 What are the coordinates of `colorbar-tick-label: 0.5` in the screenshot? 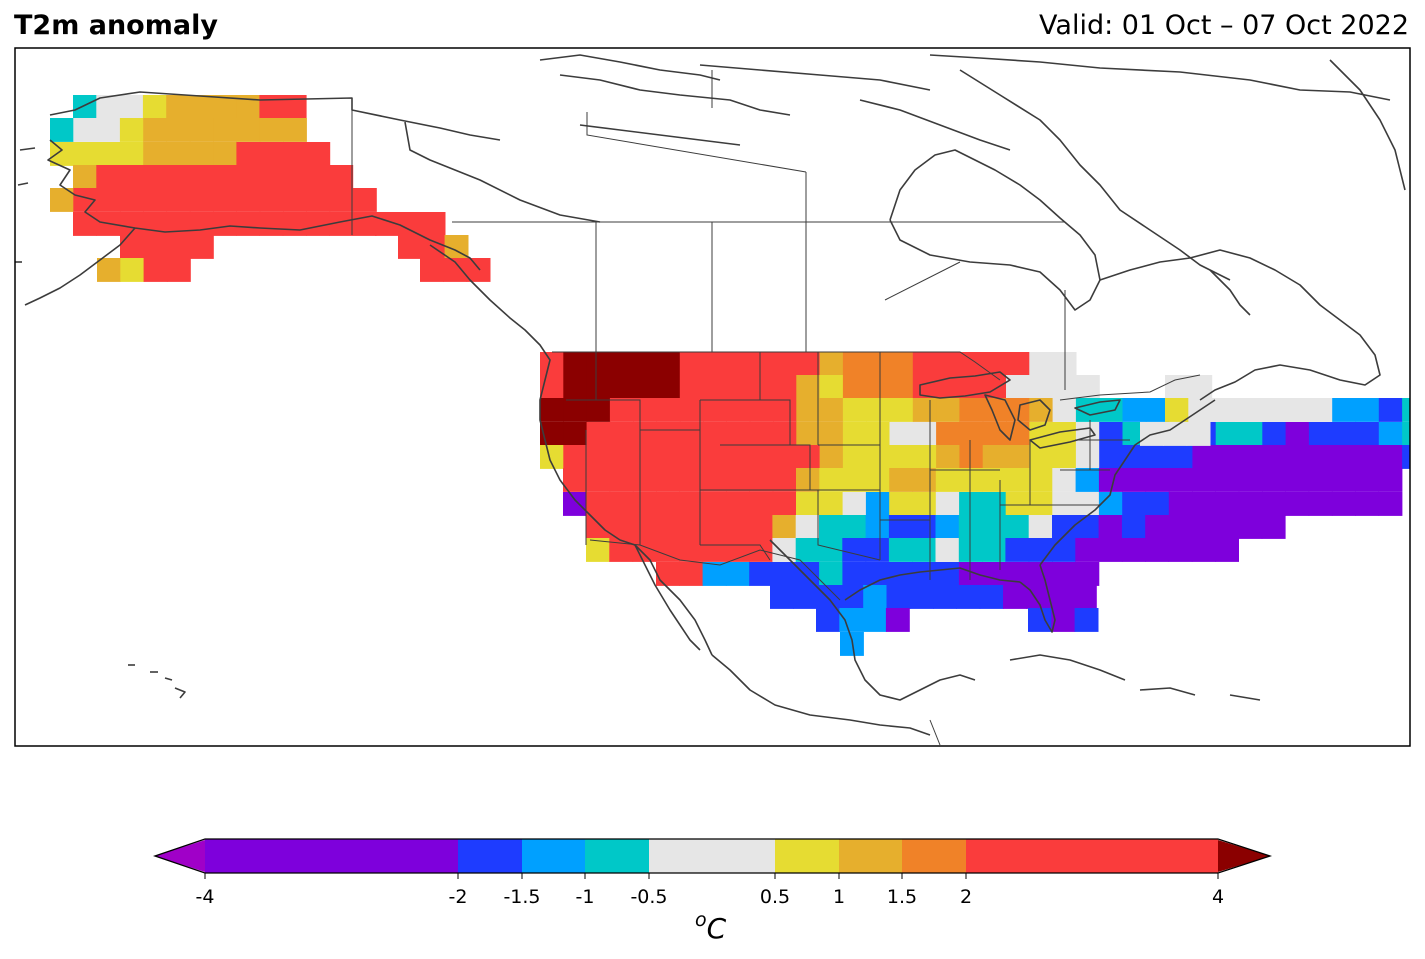 It's located at (775, 897).